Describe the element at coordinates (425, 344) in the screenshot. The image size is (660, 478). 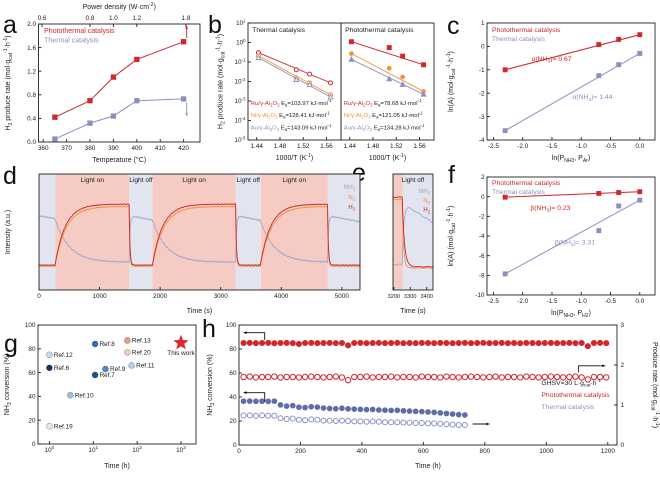
I see `series-photothermal-conversion` at that location.